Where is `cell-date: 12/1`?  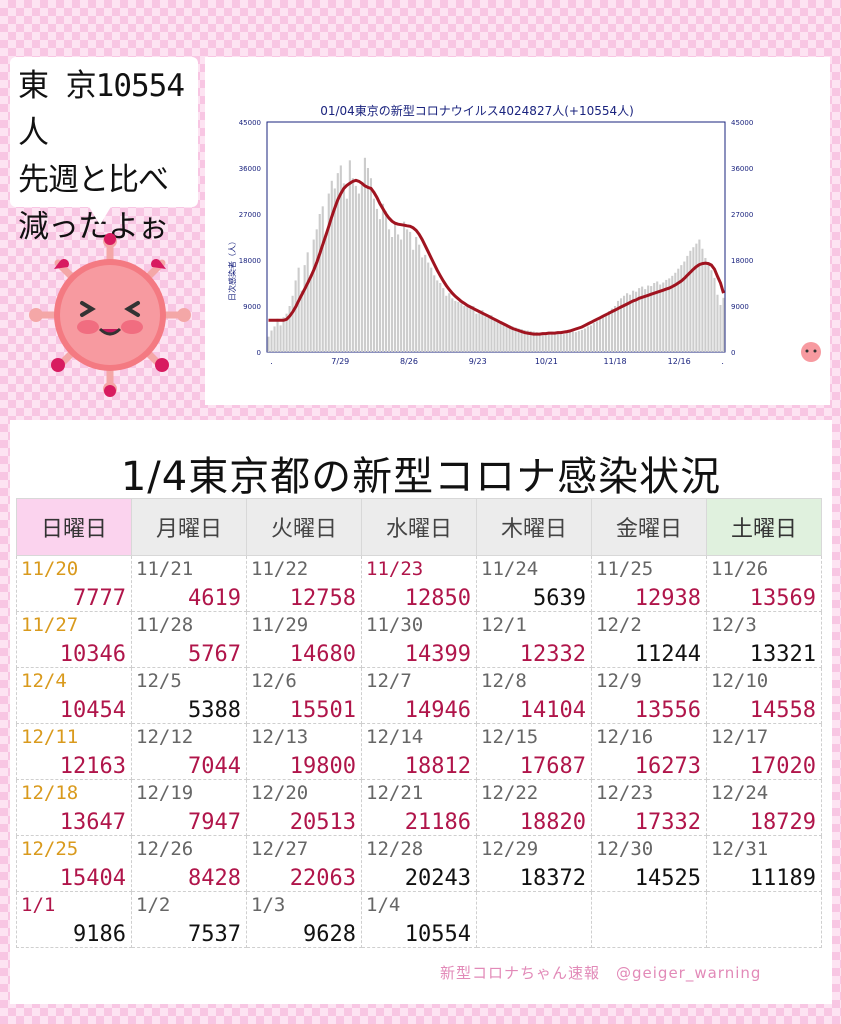
cell-date: 12/1 is located at coordinates (504, 625).